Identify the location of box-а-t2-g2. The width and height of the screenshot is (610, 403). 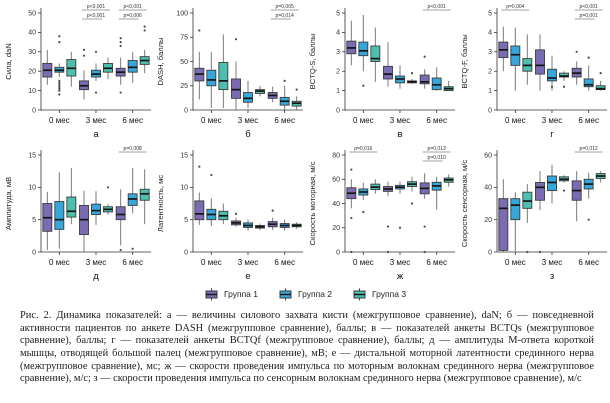
(132, 66).